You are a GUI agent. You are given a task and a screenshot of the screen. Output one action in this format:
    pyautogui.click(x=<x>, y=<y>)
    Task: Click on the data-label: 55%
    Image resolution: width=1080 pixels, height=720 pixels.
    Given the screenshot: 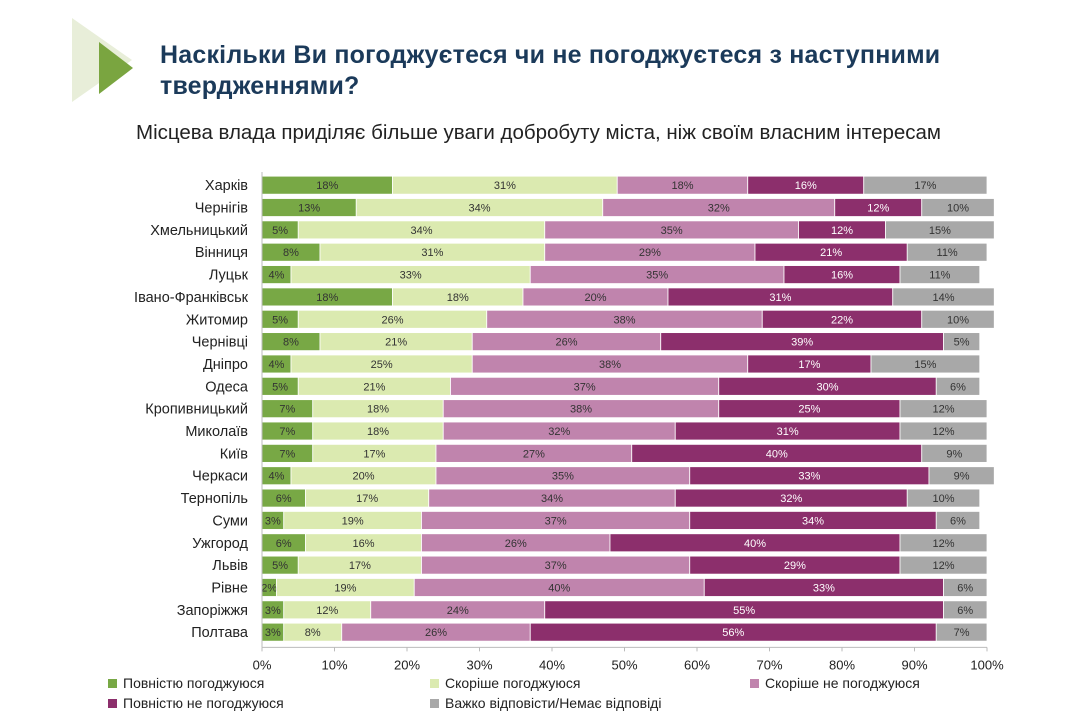 What is the action you would take?
    pyautogui.click(x=744, y=611)
    